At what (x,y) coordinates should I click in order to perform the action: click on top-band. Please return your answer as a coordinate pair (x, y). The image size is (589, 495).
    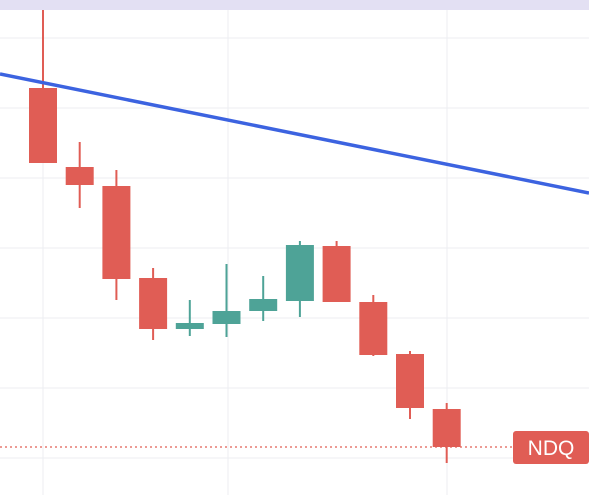
    Looking at the image, I should click on (294, 5).